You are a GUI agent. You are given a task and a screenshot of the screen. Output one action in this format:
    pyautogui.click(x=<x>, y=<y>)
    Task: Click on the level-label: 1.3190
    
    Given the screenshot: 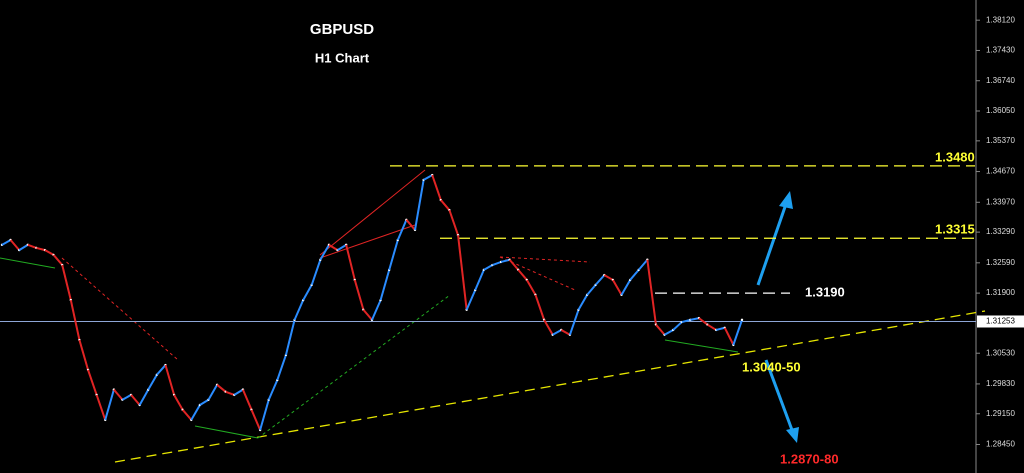 What is the action you would take?
    pyautogui.click(x=825, y=292)
    